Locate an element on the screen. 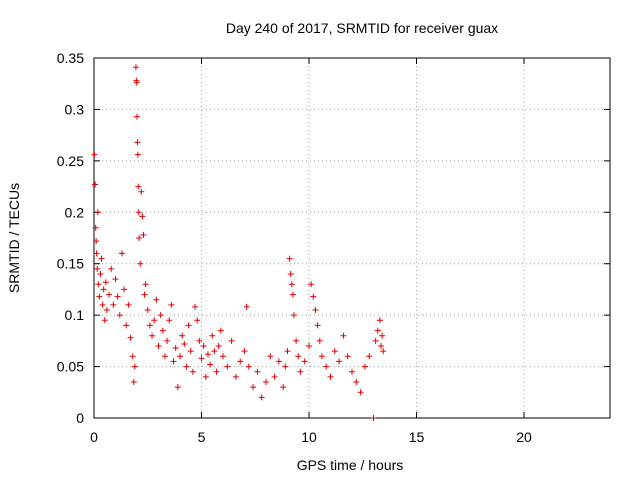 This screenshot has height=480, width=640. y-tick-label: 0.35 is located at coordinates (70, 58).